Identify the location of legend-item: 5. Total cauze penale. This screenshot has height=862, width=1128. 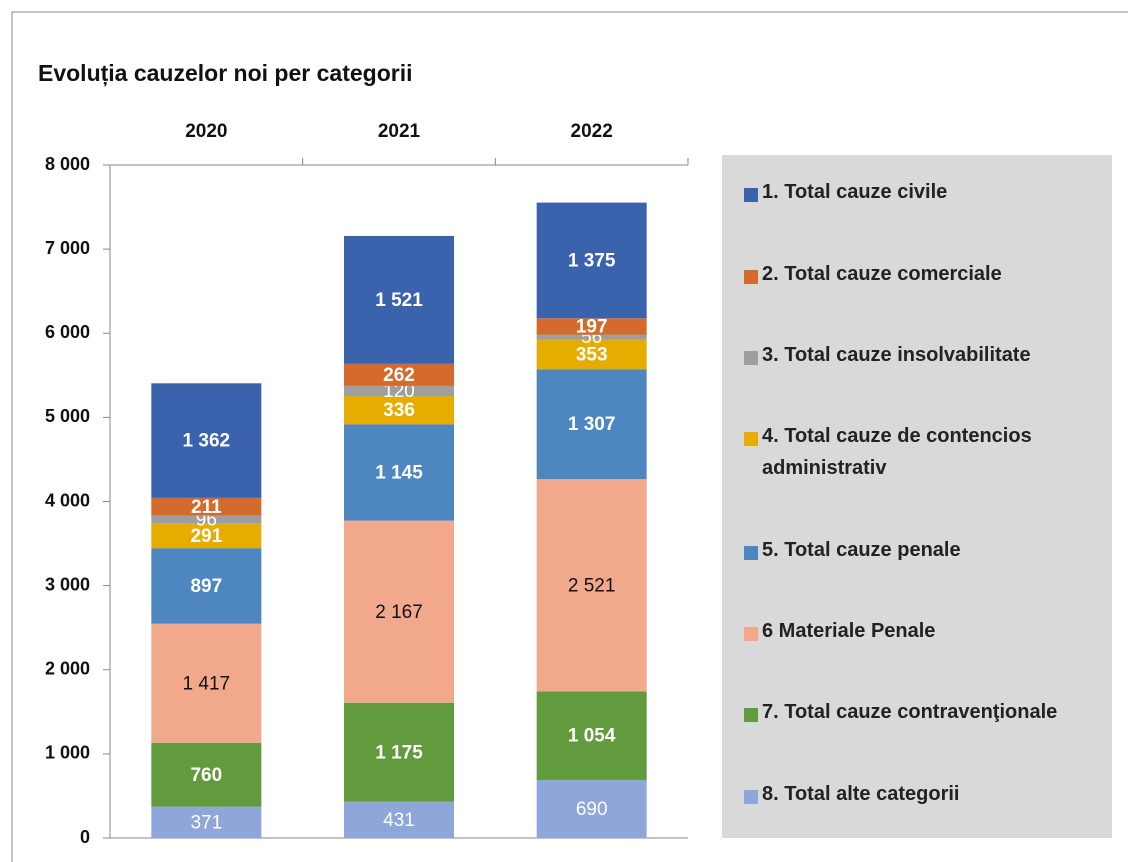
(917, 552).